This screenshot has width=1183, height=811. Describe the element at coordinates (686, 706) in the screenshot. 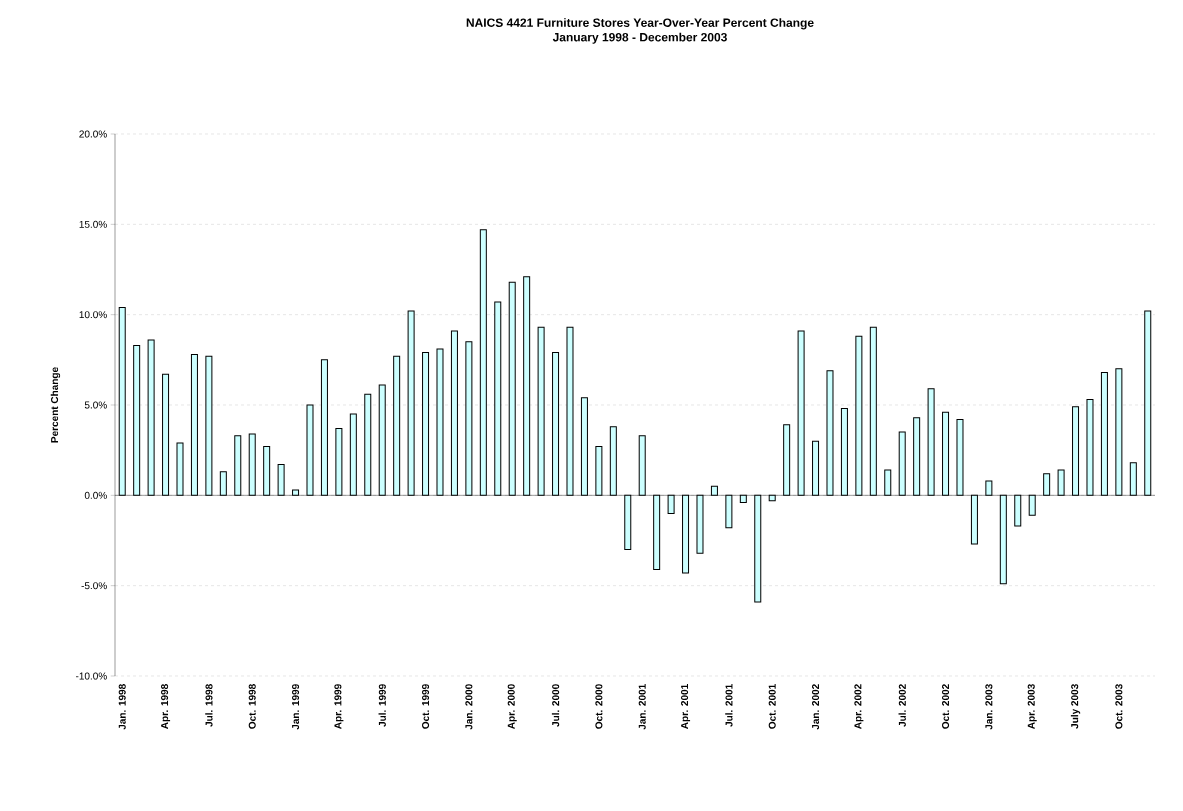

I see `x-tick-label: Apr. 2001` at that location.